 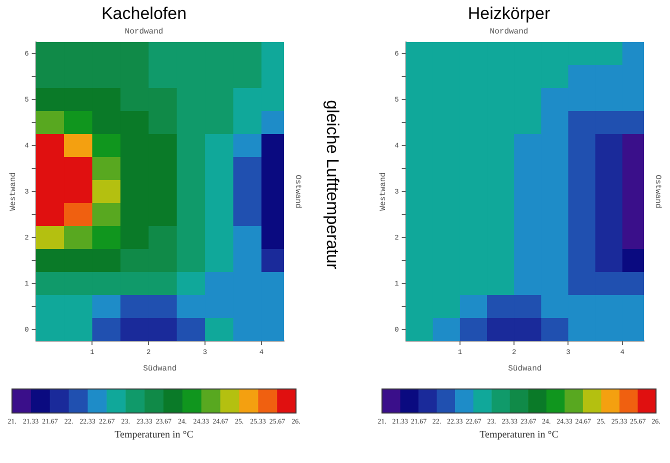 What do you see at coordinates (332, 185) in the screenshot?
I see `text: gleiche Lufttemperatur` at bounding box center [332, 185].